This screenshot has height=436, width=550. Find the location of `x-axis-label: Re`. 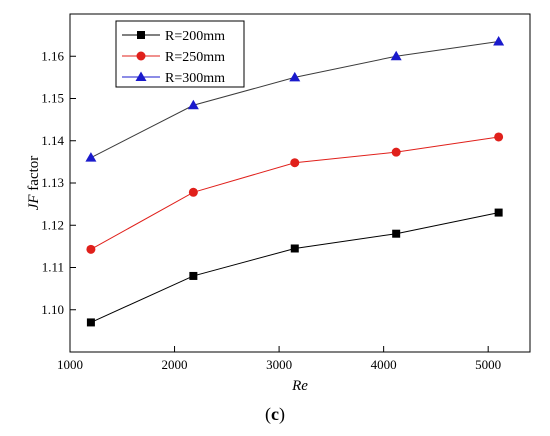

x-axis-label: Re is located at coordinates (299, 386).